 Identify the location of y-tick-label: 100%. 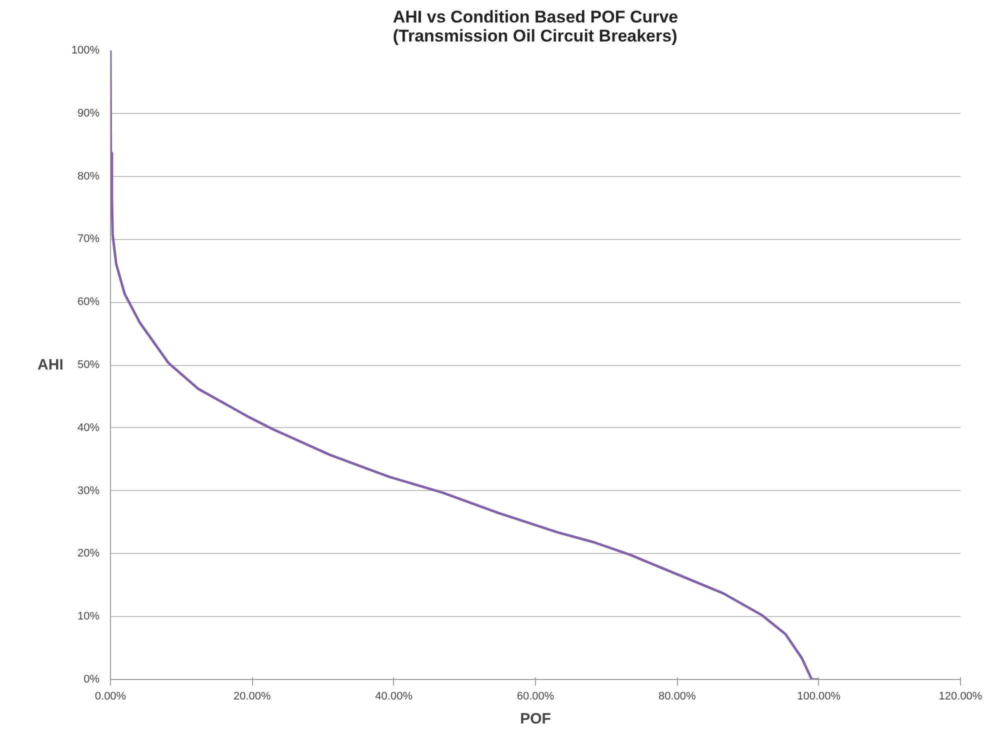
(85, 50).